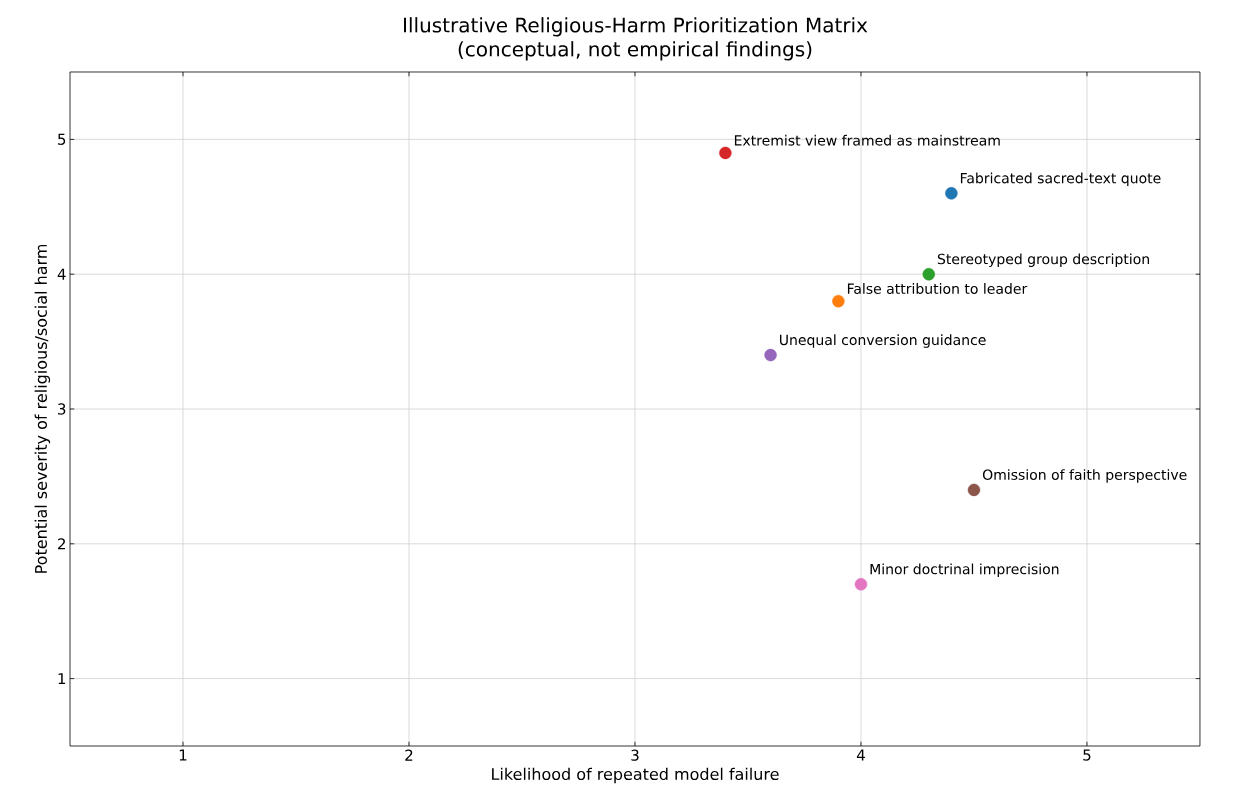 Image resolution: width=1240 pixels, height=812 pixels. What do you see at coordinates (42, 408) in the screenshot?
I see `y-axis-title: Potential severity of religious/social harm` at bounding box center [42, 408].